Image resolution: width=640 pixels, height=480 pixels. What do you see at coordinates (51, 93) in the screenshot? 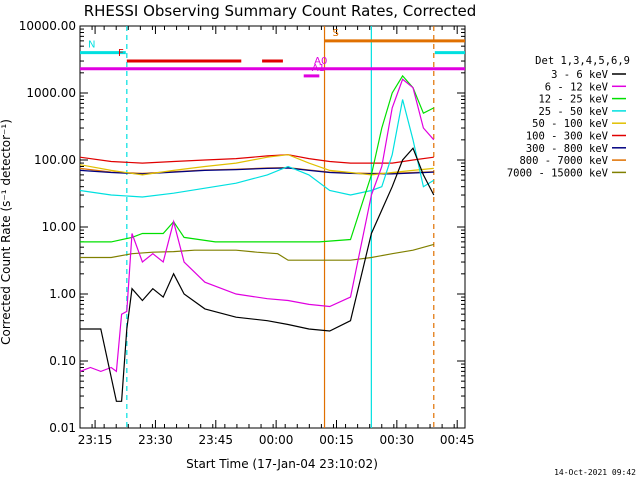
I see `y-tick-label: 1000.00` at bounding box center [51, 93].